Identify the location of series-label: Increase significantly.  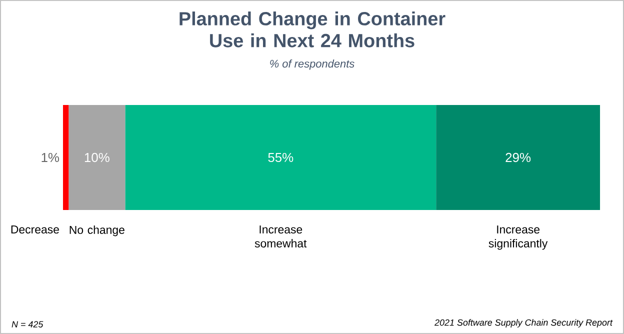
(518, 238).